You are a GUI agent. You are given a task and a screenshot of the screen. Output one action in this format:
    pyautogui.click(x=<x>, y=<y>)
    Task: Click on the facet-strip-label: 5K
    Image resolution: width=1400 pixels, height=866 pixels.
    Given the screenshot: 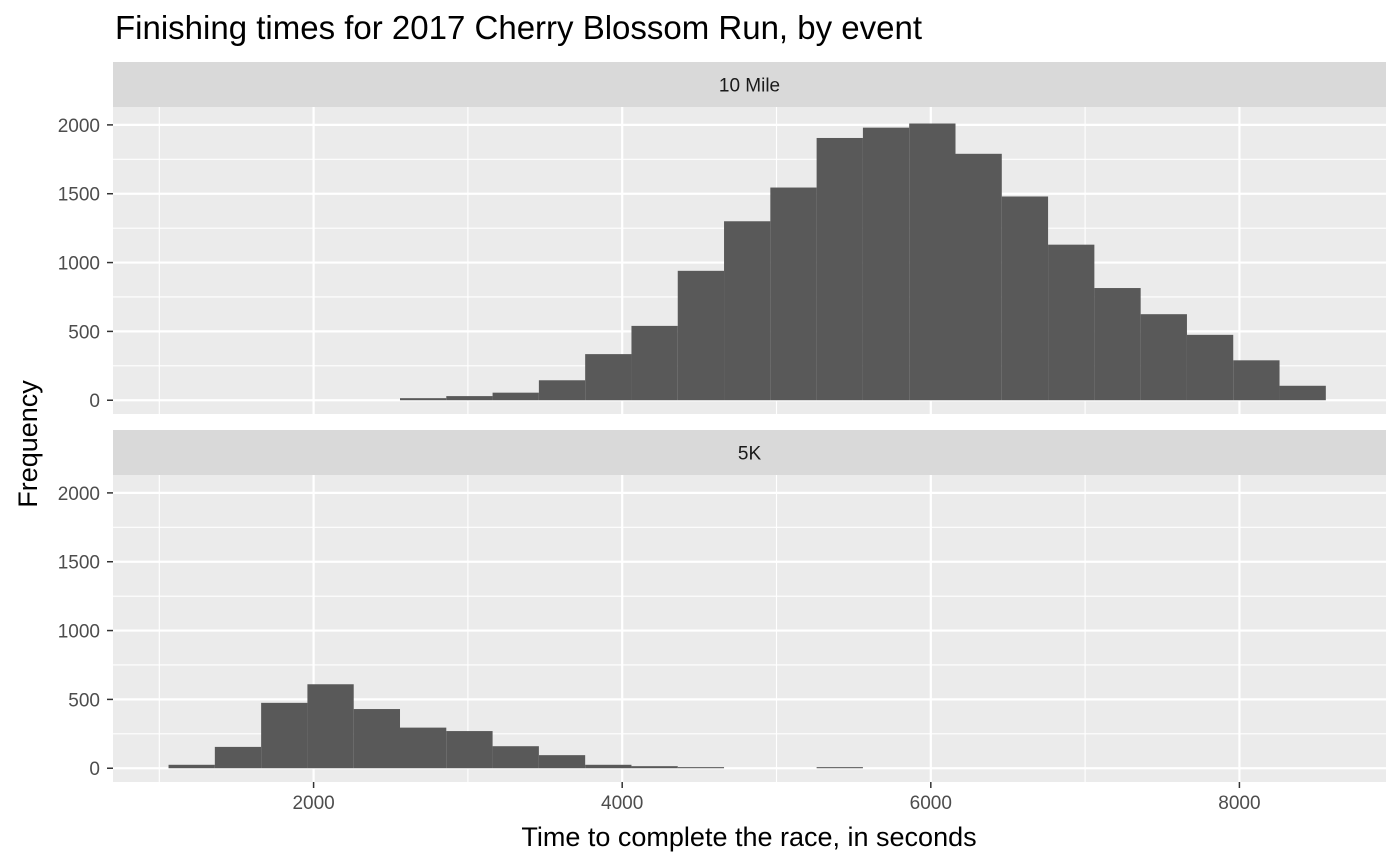 What is the action you would take?
    pyautogui.click(x=750, y=454)
    